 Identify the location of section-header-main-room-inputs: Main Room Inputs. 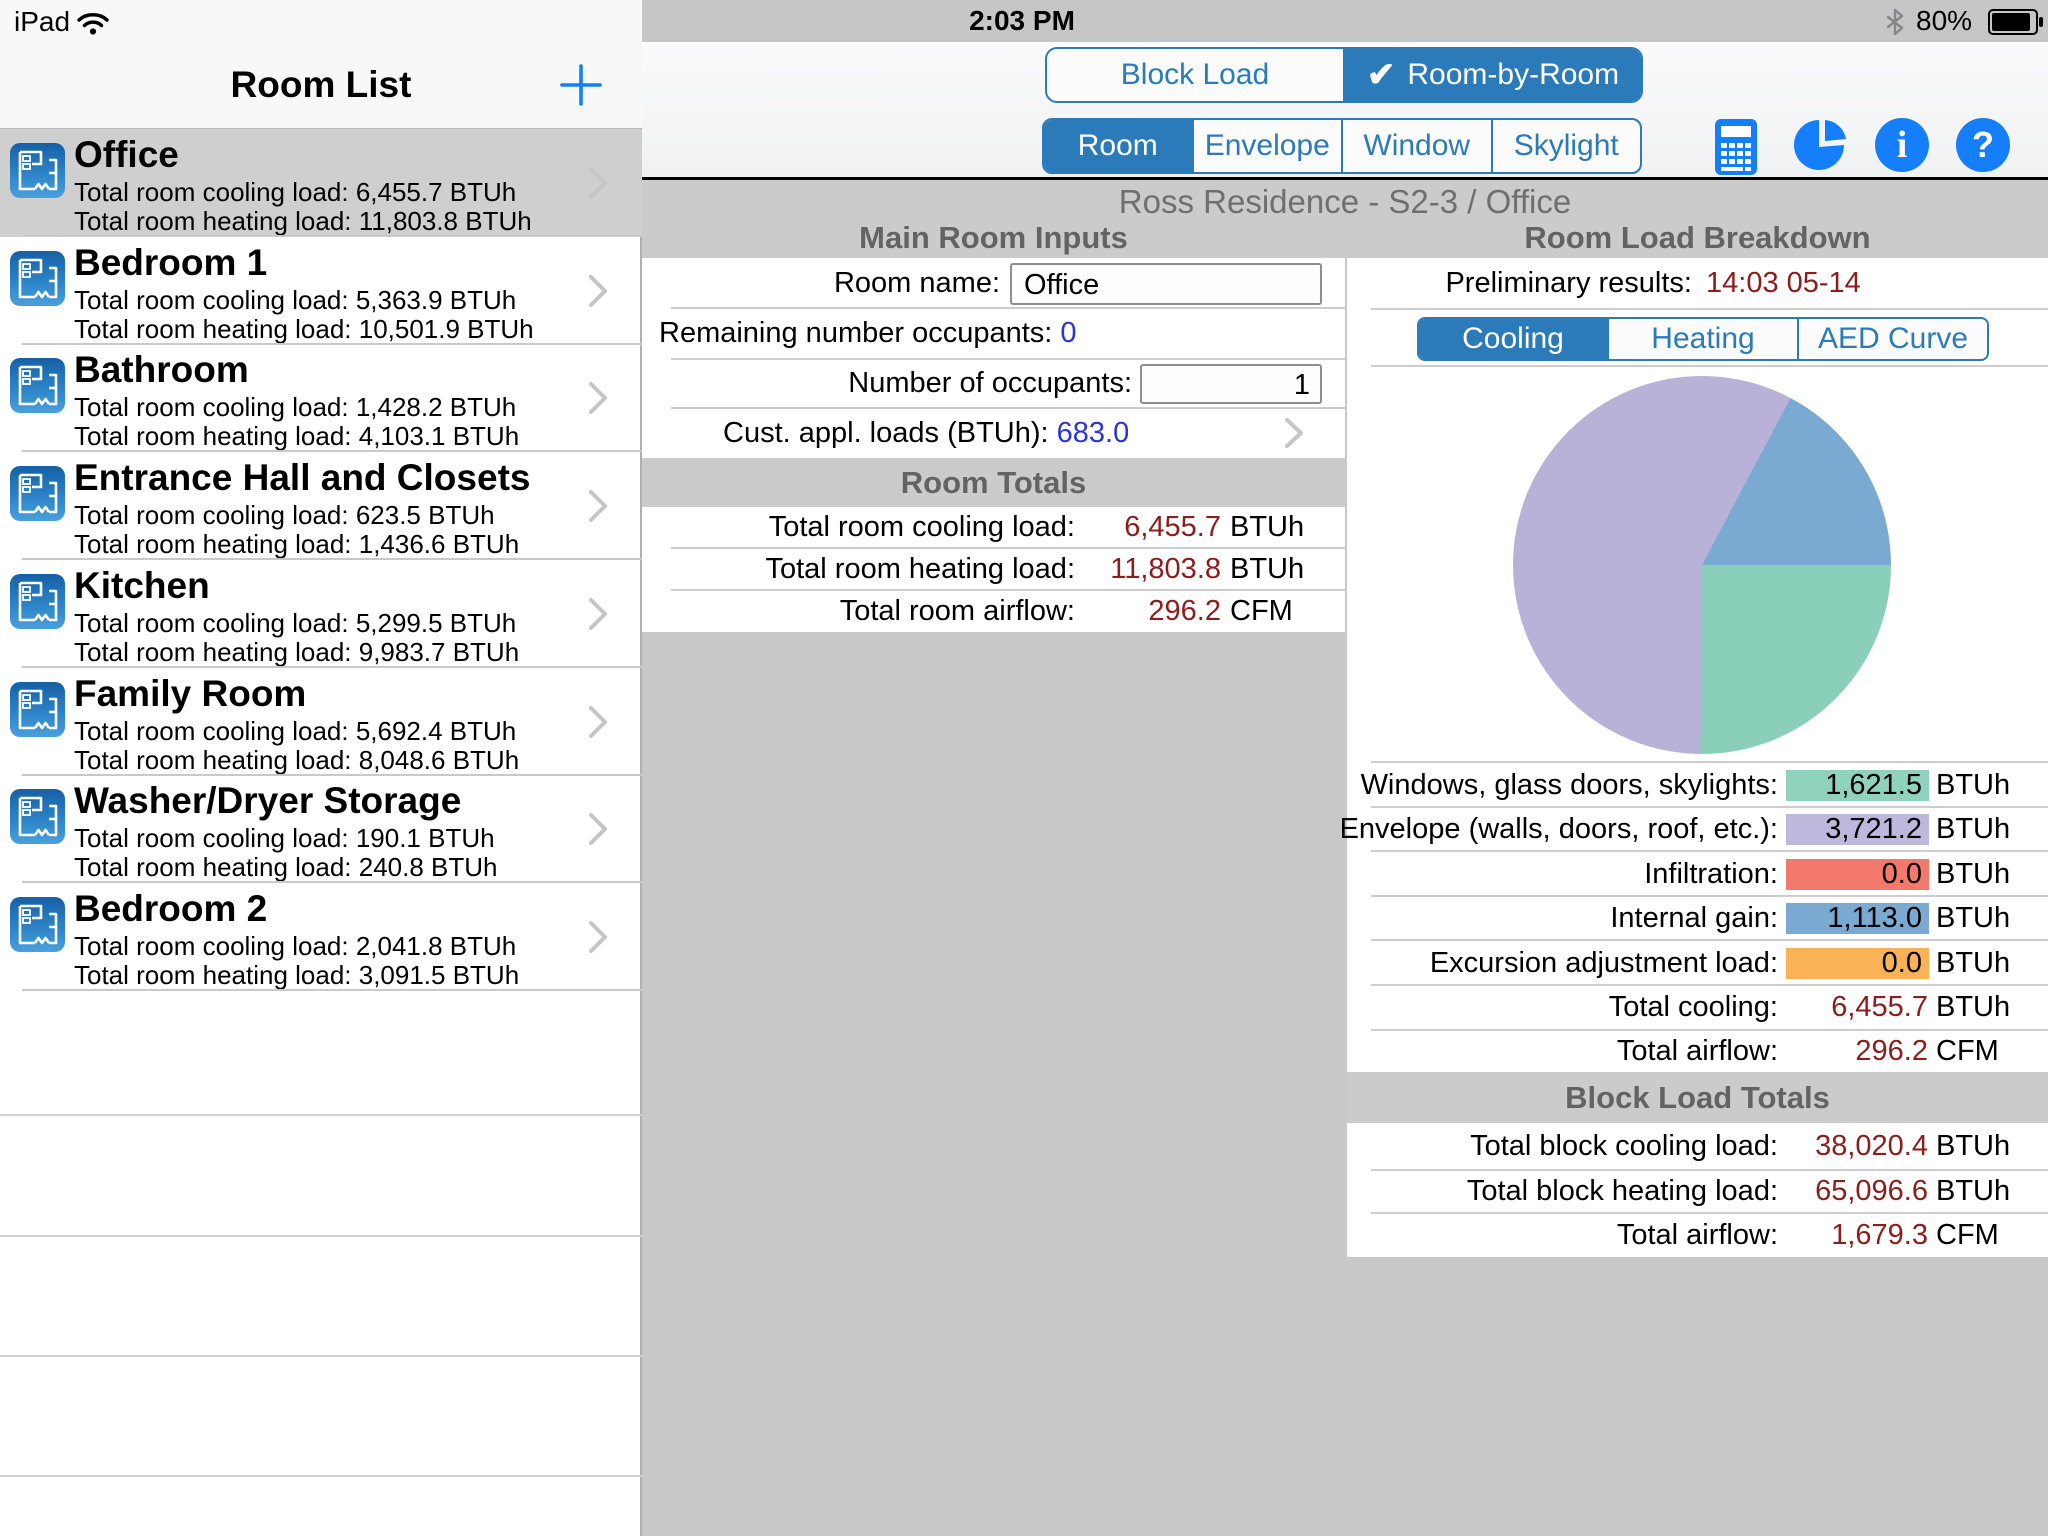
(993, 237).